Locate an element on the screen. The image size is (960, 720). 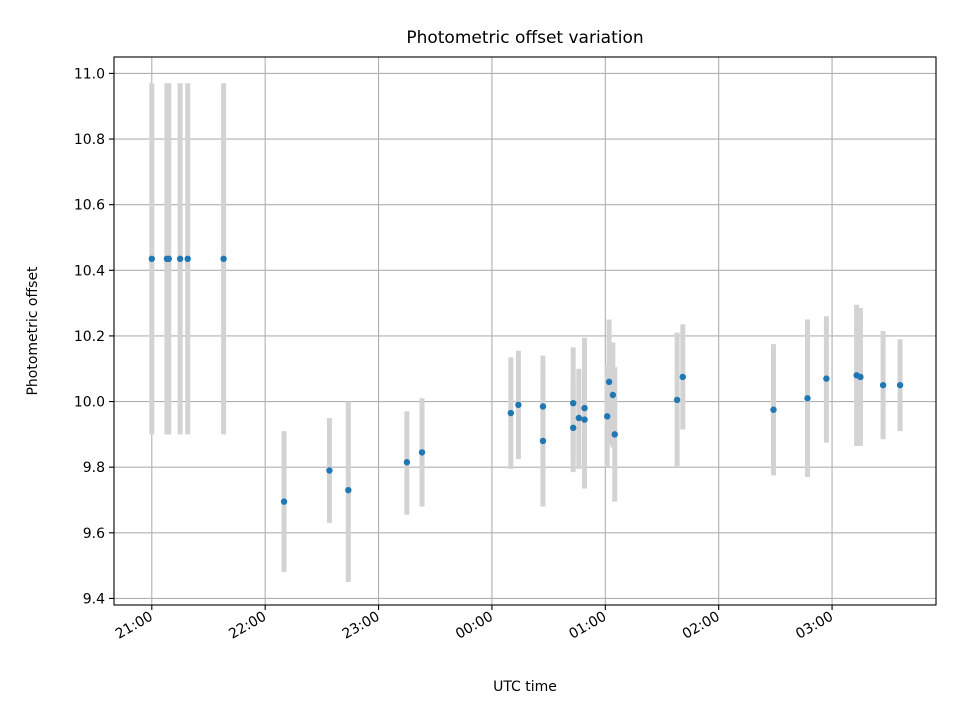
x-tick-label: 22:00 is located at coordinates (247, 626).